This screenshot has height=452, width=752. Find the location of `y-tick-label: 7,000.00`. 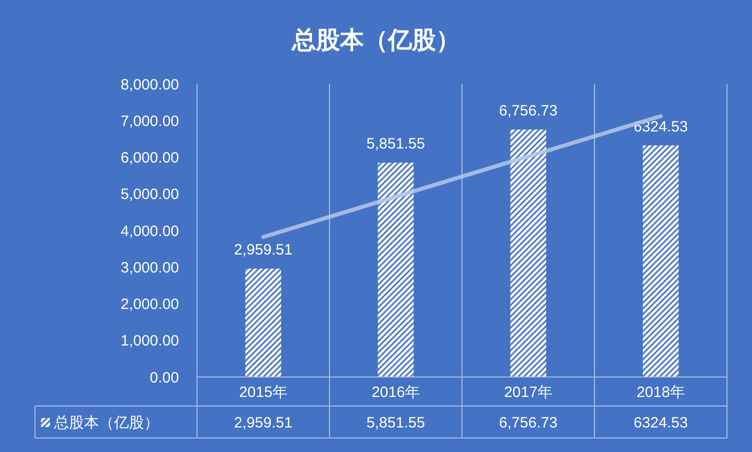

y-tick-label: 7,000.00 is located at coordinates (149, 121).